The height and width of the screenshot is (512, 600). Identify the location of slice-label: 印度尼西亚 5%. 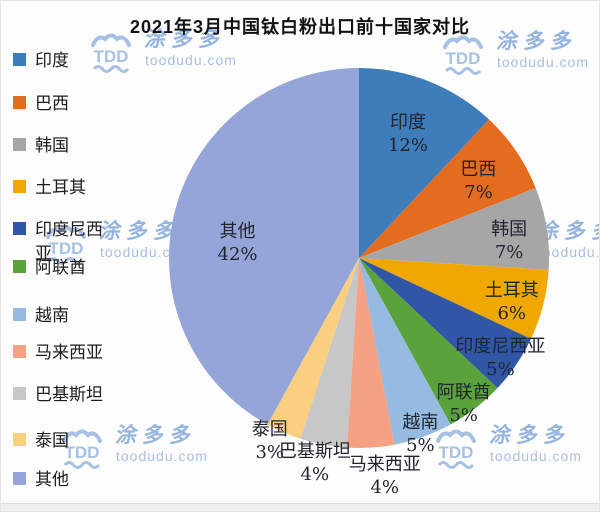
(500, 358).